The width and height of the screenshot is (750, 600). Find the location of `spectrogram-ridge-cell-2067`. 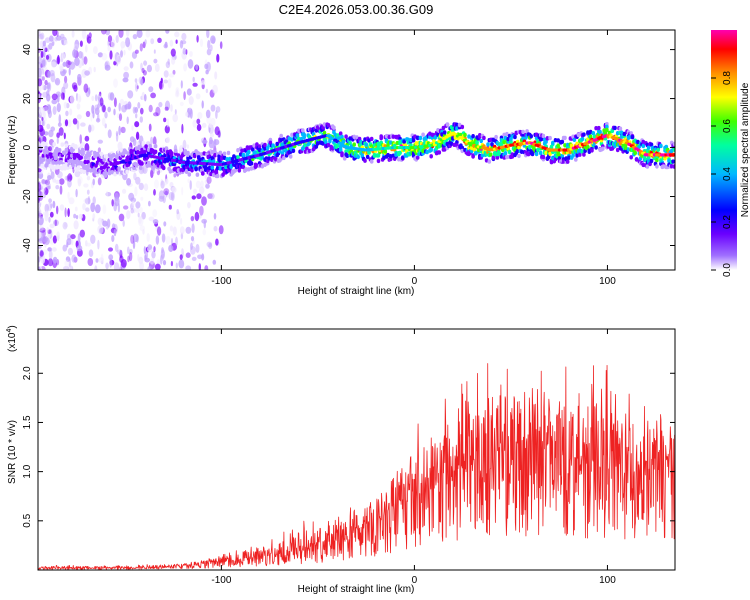

spectrogram-ridge-cell-2067 is located at coordinates (431, 156).